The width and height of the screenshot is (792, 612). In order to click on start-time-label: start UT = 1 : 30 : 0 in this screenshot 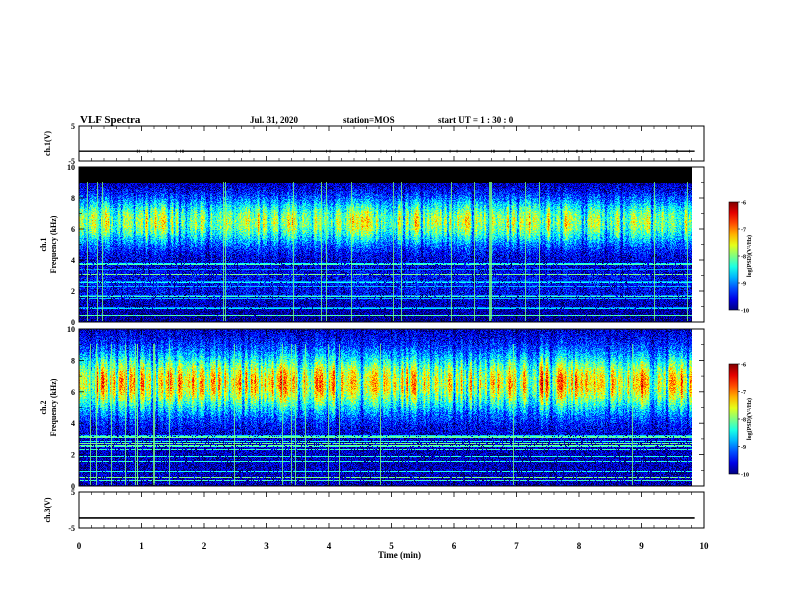, I will do `click(476, 120)`.